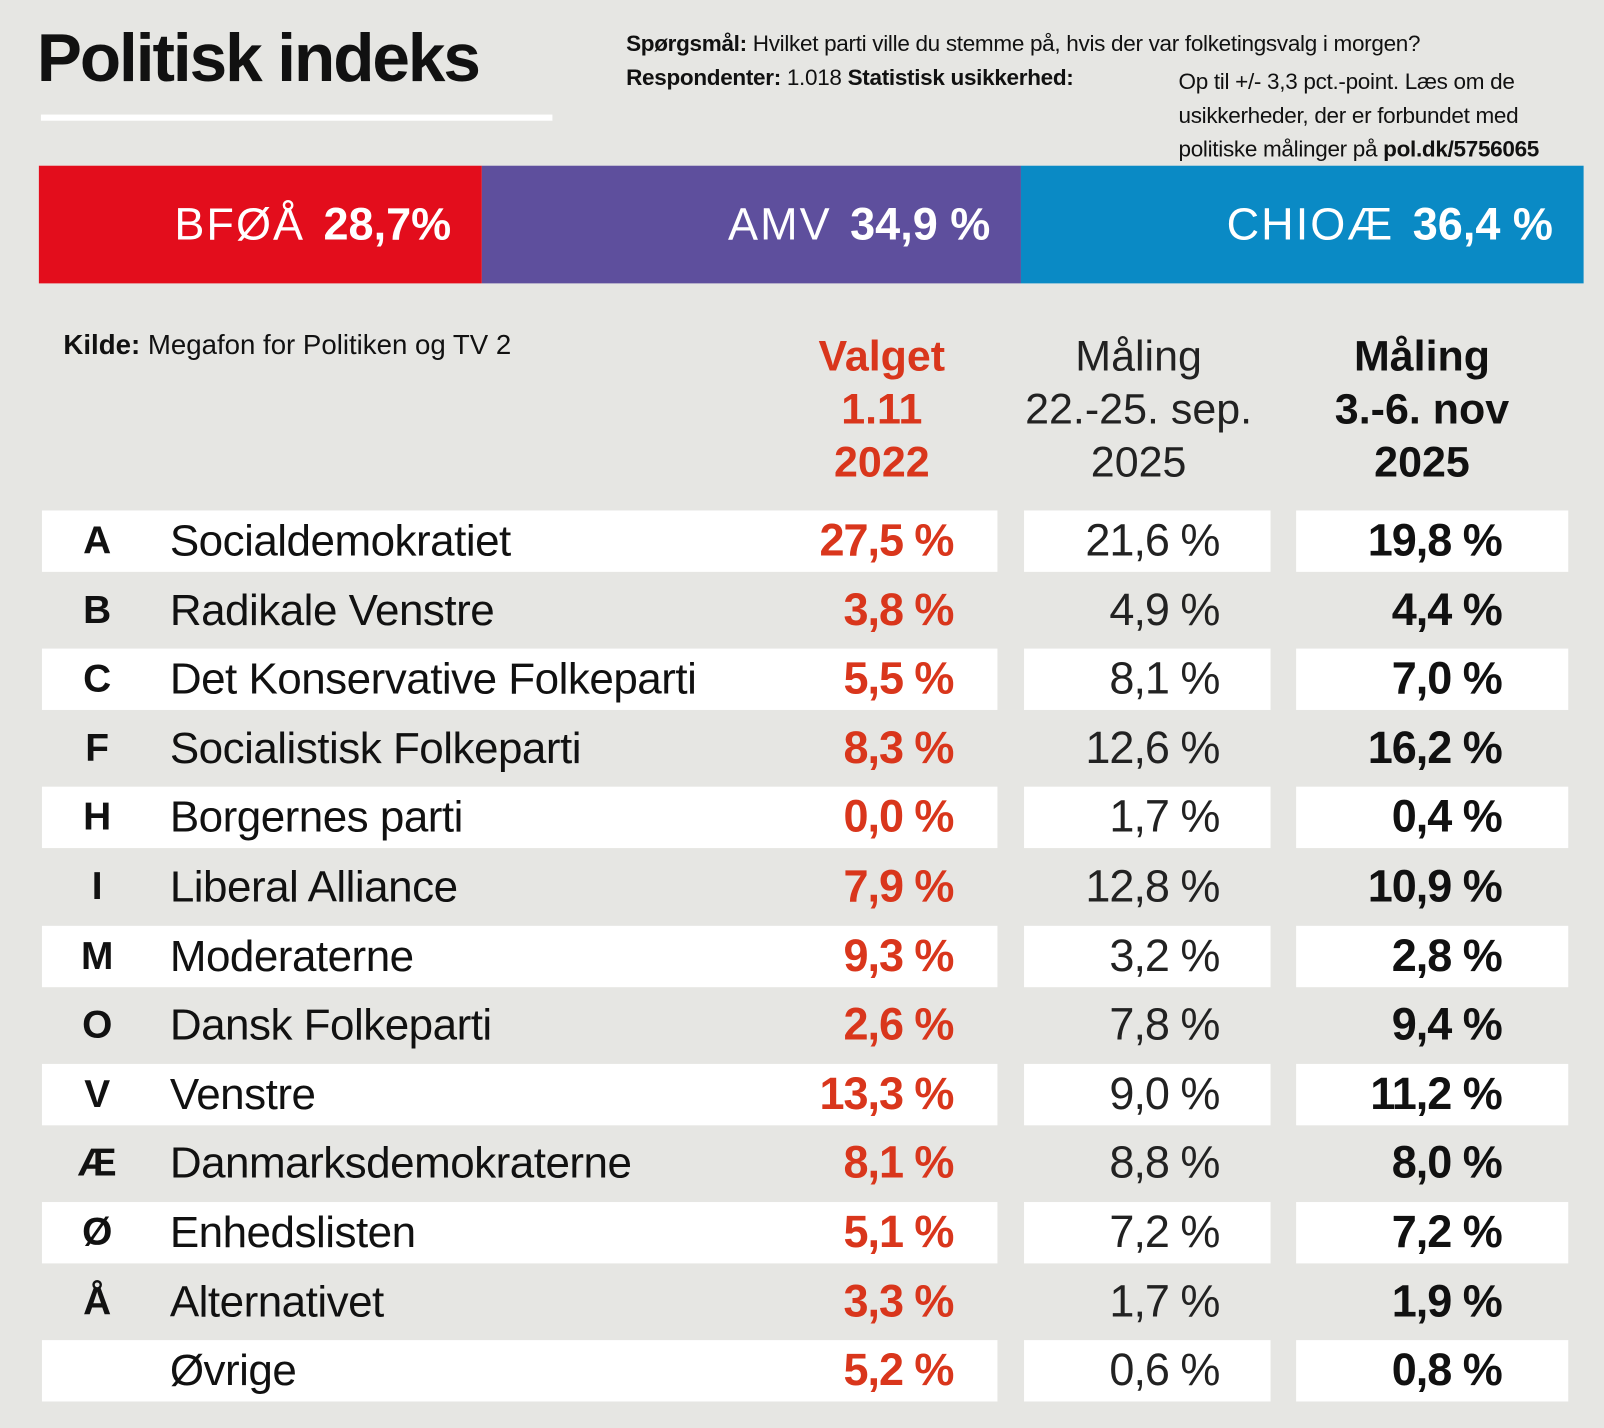 This screenshot has height=1428, width=1604. I want to click on bloc-name: BFØÅ, so click(240, 224).